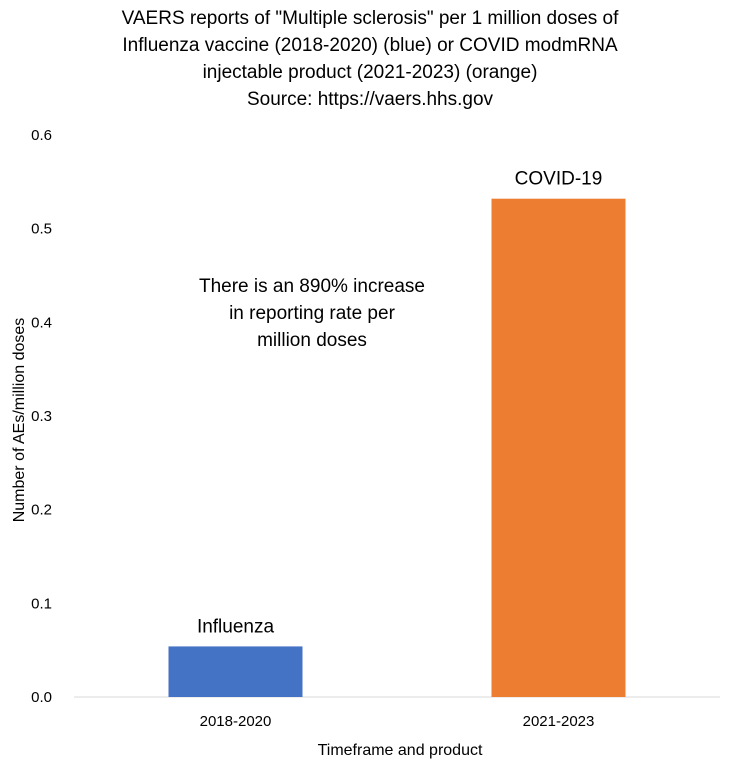  I want to click on y-tick-label: 0.4, so click(41, 322).